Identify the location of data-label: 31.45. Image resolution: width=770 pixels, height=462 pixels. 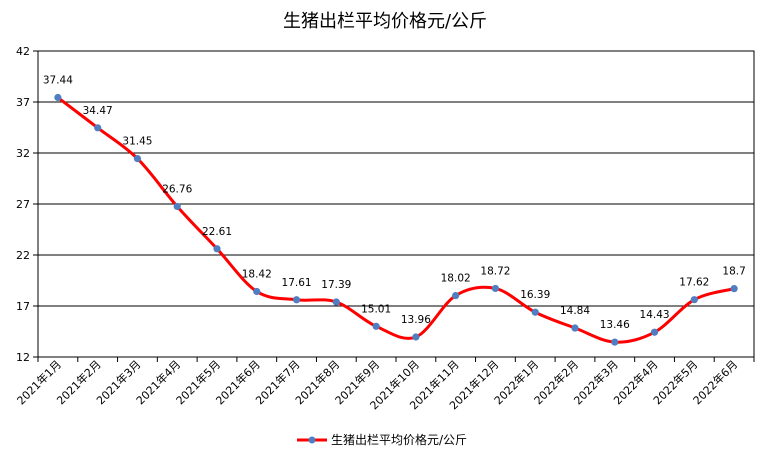
(137, 142).